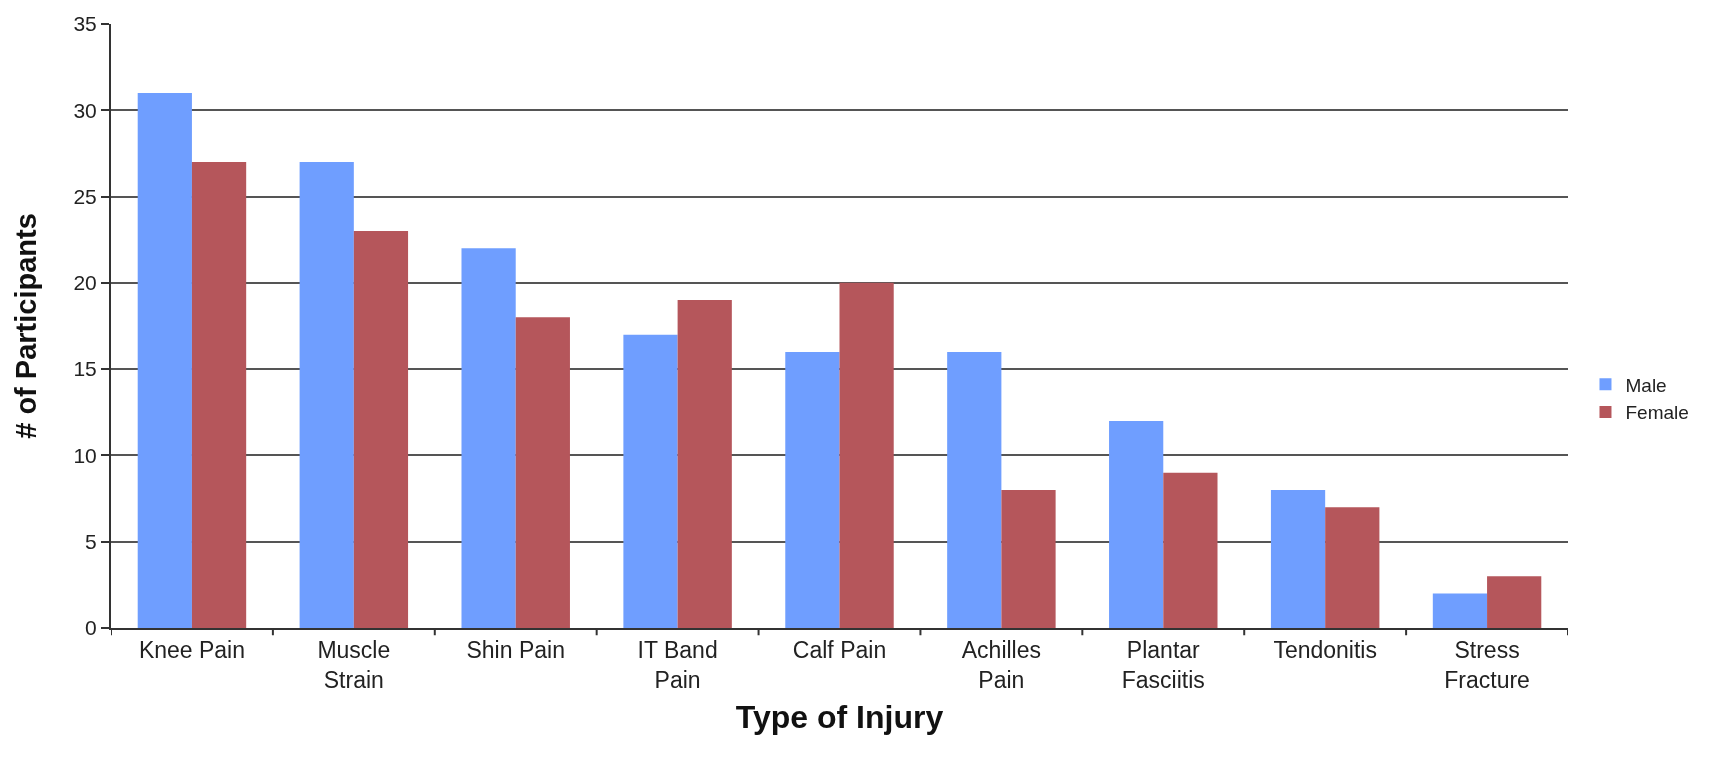  Describe the element at coordinates (1657, 413) in the screenshot. I see `legend-label: Female` at that location.